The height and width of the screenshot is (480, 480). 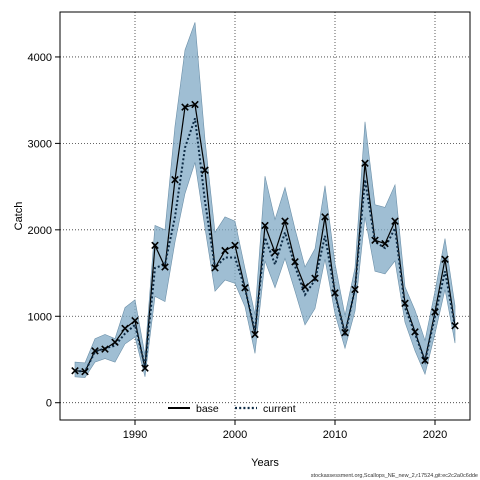 I want to click on x-tick-label: 2020, so click(x=435, y=435).